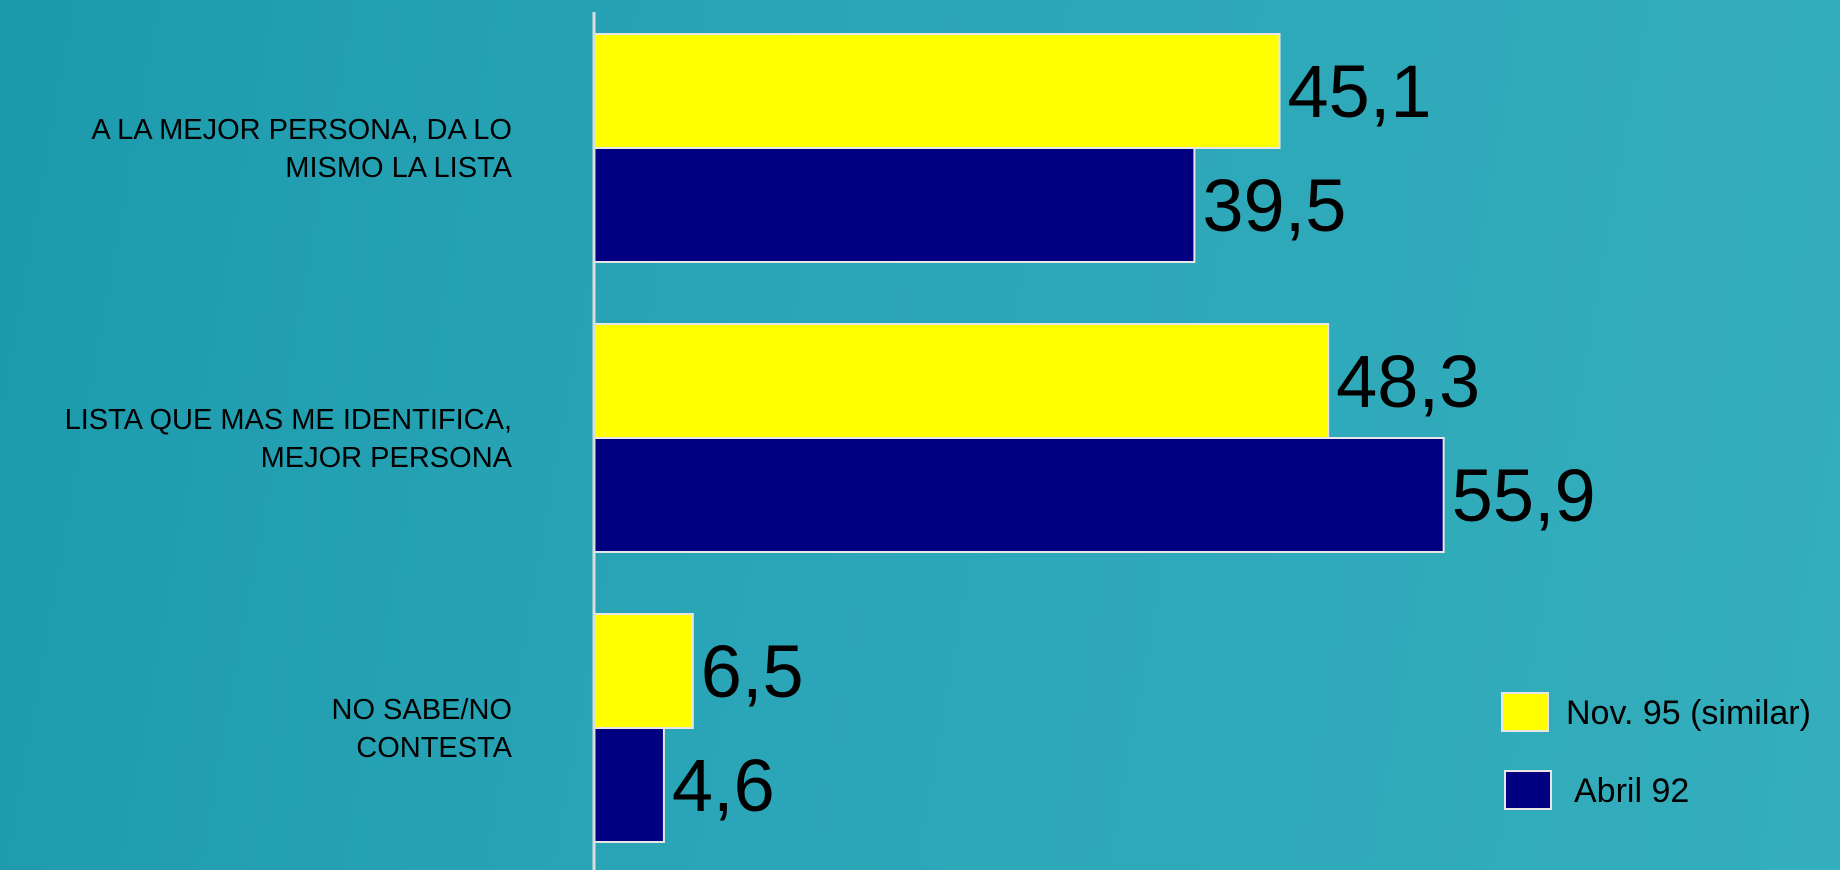 Image resolution: width=1840 pixels, height=870 pixels. I want to click on legend-label-abril-92: Abril 92, so click(1631, 791).